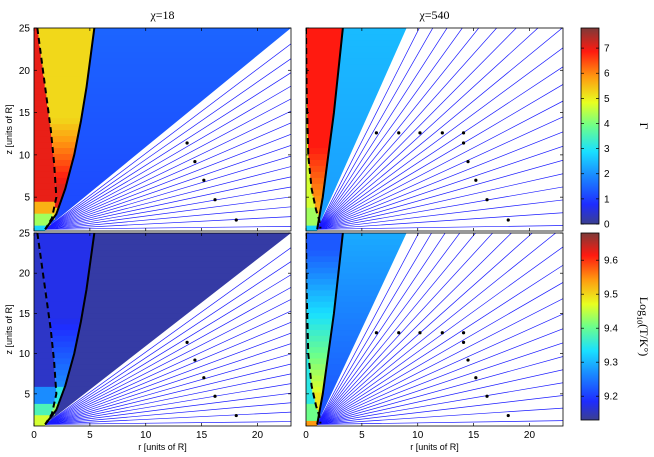 This screenshot has width=654, height=457. What do you see at coordinates (306, 435) in the screenshot?
I see `x-tick-label: 0` at bounding box center [306, 435].